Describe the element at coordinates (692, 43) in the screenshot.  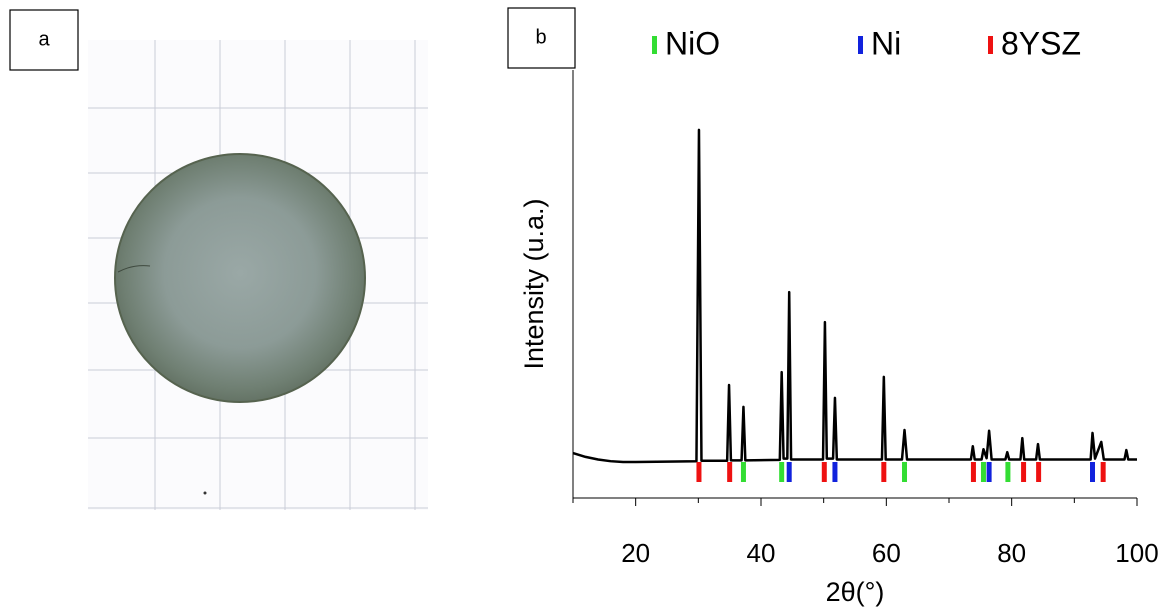
I see `legend-label: NiO` at that location.